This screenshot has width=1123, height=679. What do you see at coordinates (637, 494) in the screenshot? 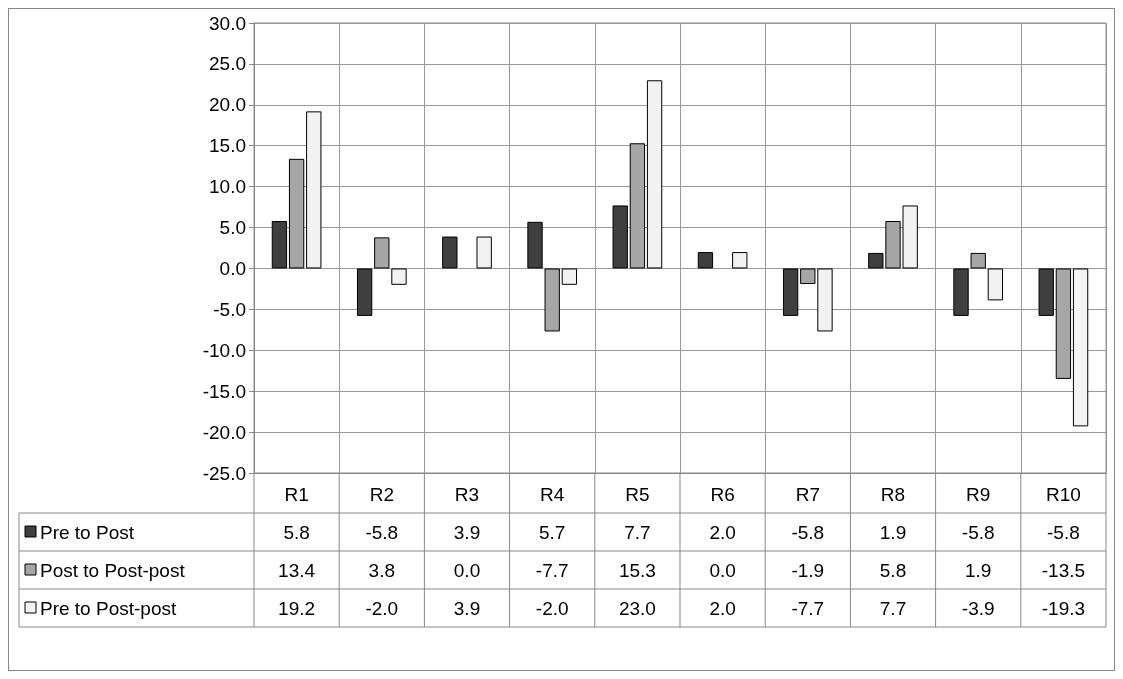
I see `x-tick-label: R5` at bounding box center [637, 494].